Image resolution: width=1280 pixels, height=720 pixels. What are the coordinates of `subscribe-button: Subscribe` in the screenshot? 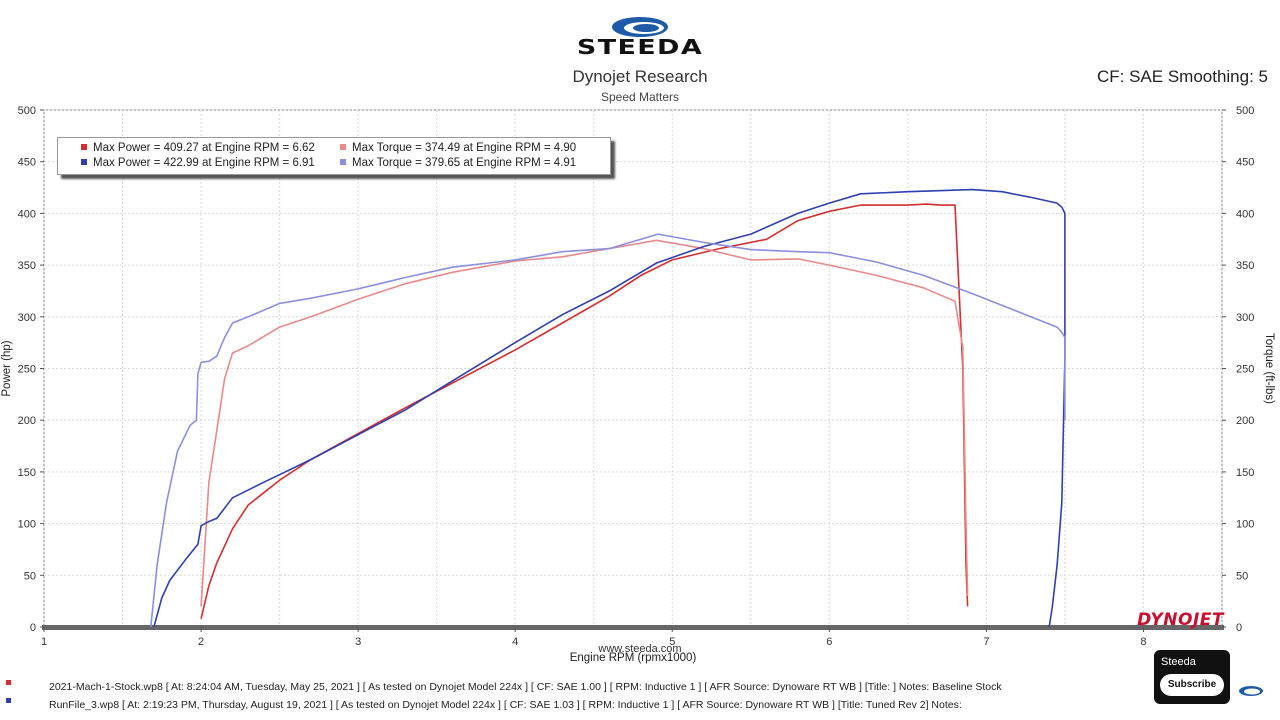 It's located at (1192, 685).